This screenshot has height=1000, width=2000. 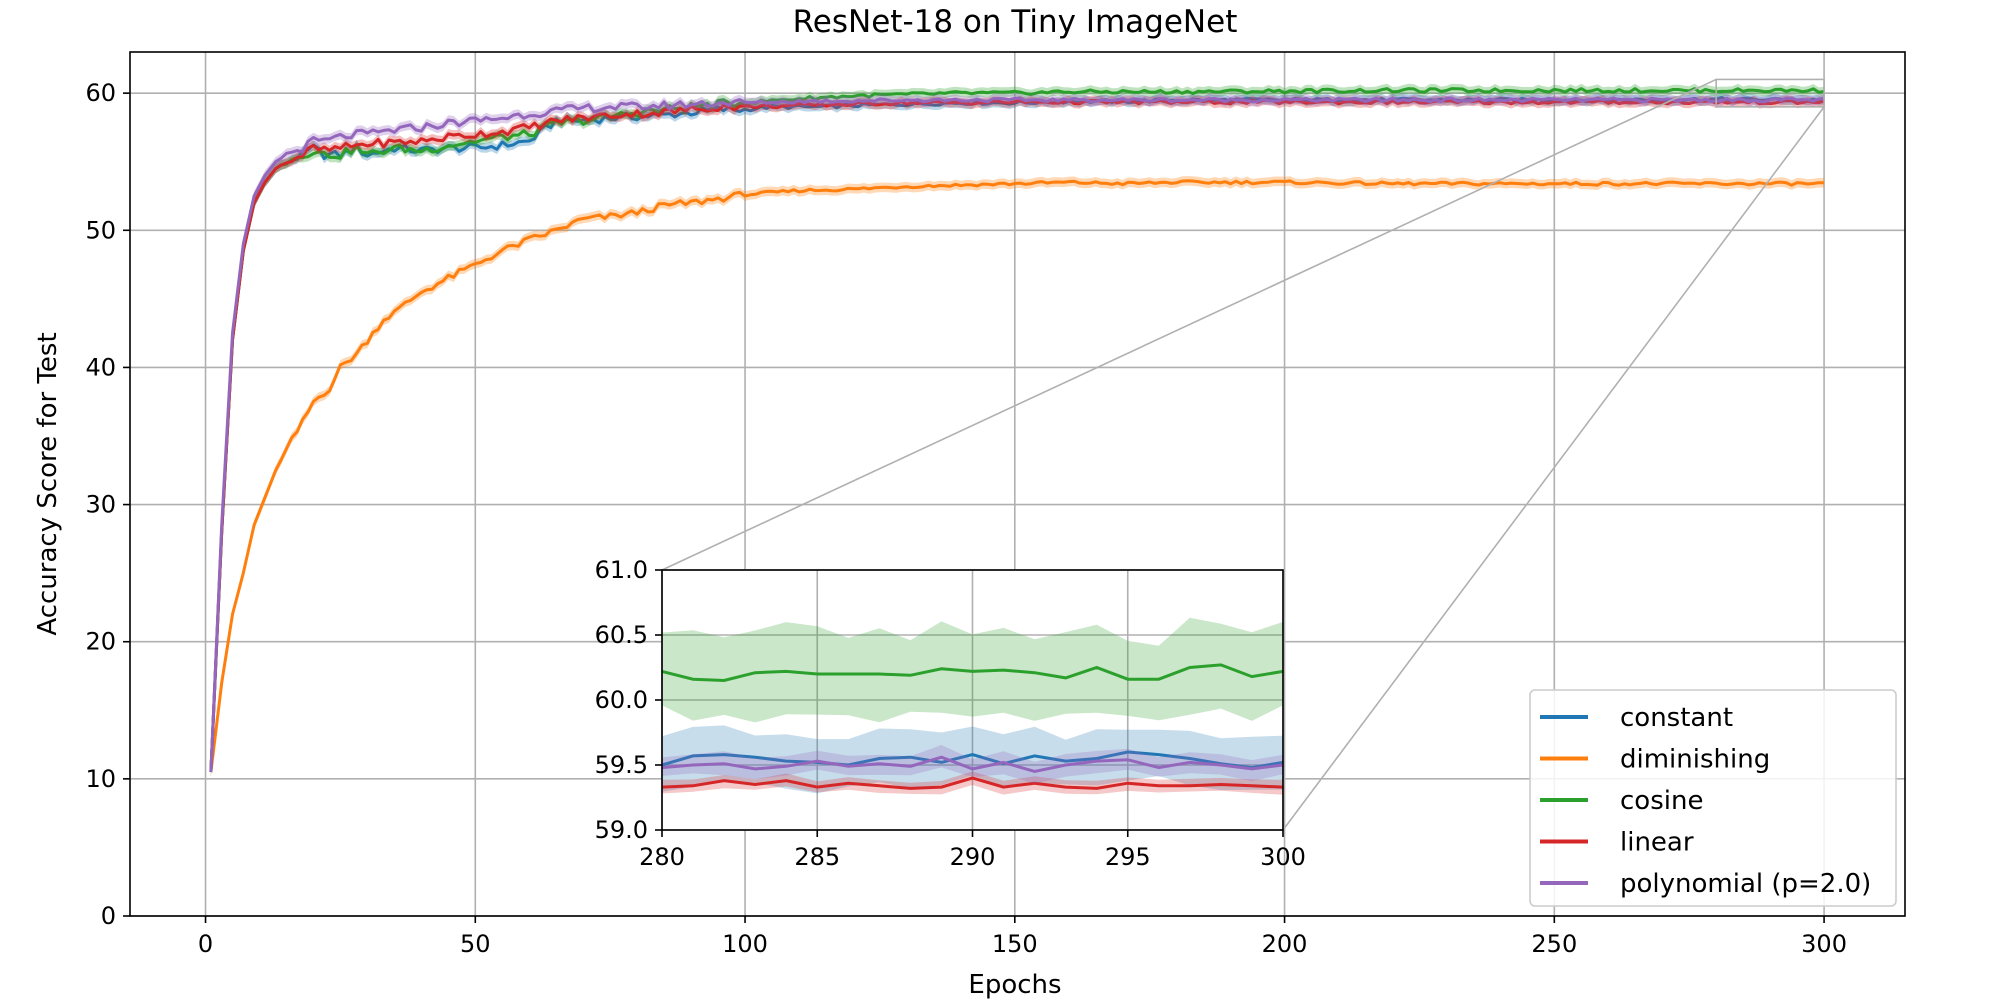 I want to click on inset-series, so click(x=972, y=706).